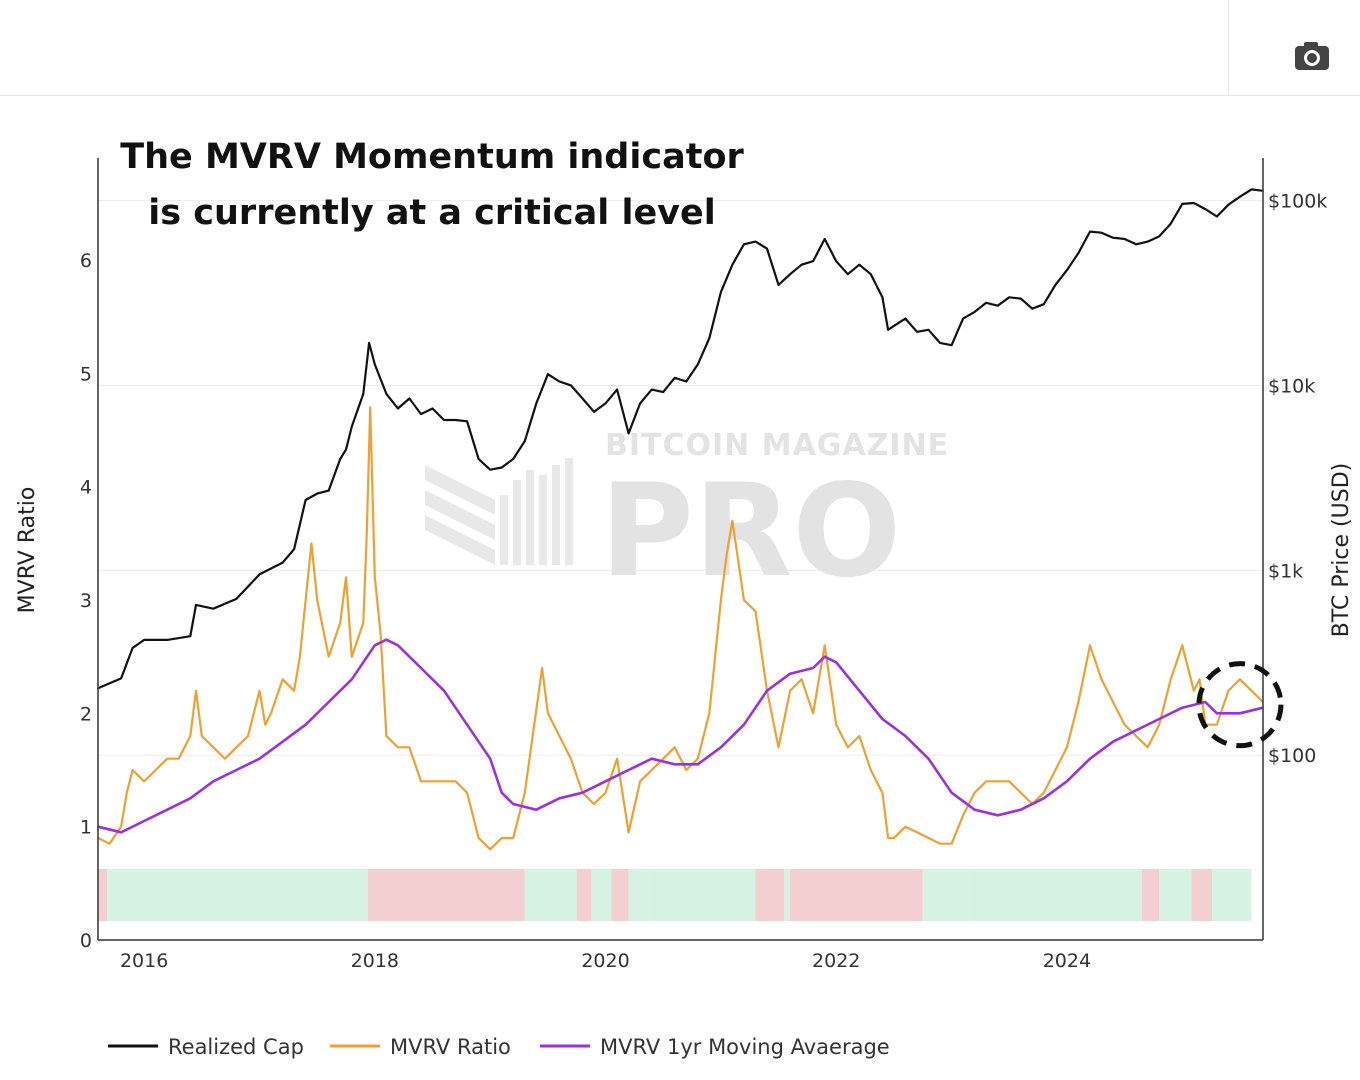 Image resolution: width=1360 pixels, height=1080 pixels. Describe the element at coordinates (1341, 550) in the screenshot. I see `y-right-axis-title: BTC Price (USD)` at that location.